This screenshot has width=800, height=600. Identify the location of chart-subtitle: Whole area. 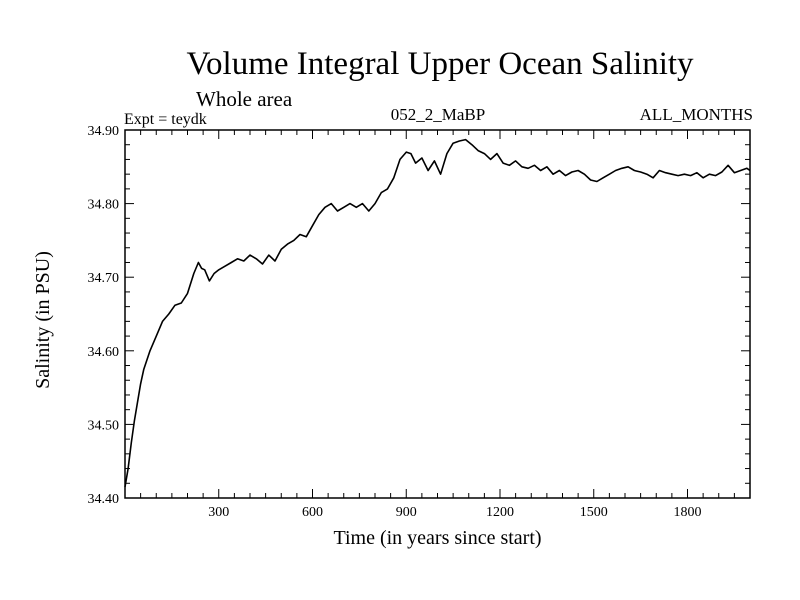
(244, 99).